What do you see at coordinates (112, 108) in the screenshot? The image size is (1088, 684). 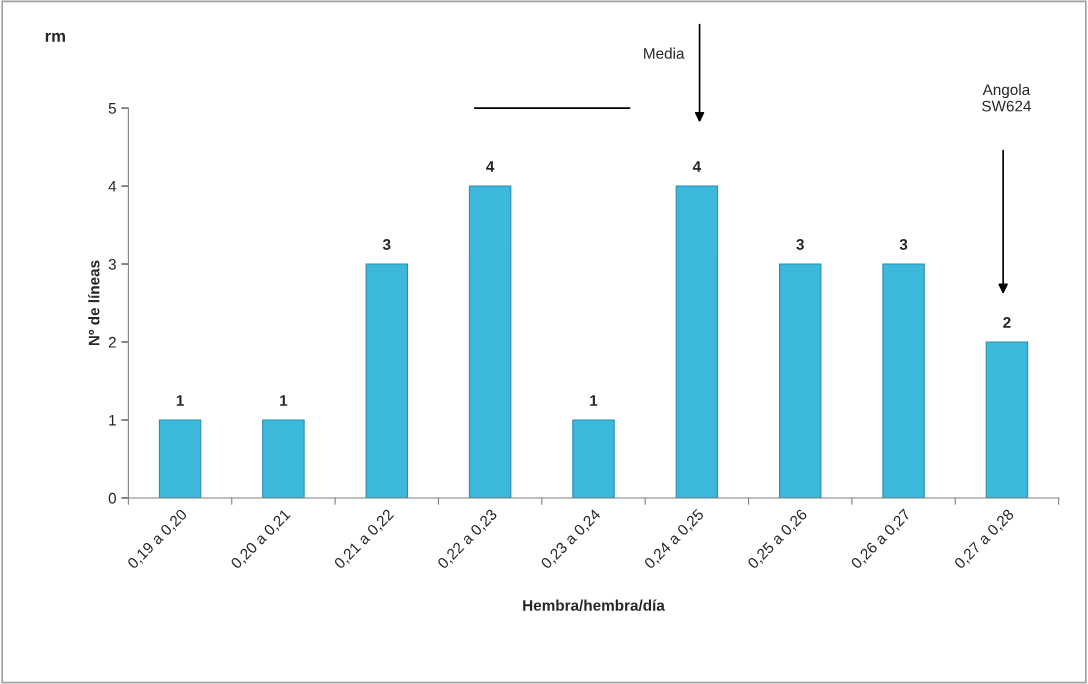 I see `y-tick-label: 5` at bounding box center [112, 108].